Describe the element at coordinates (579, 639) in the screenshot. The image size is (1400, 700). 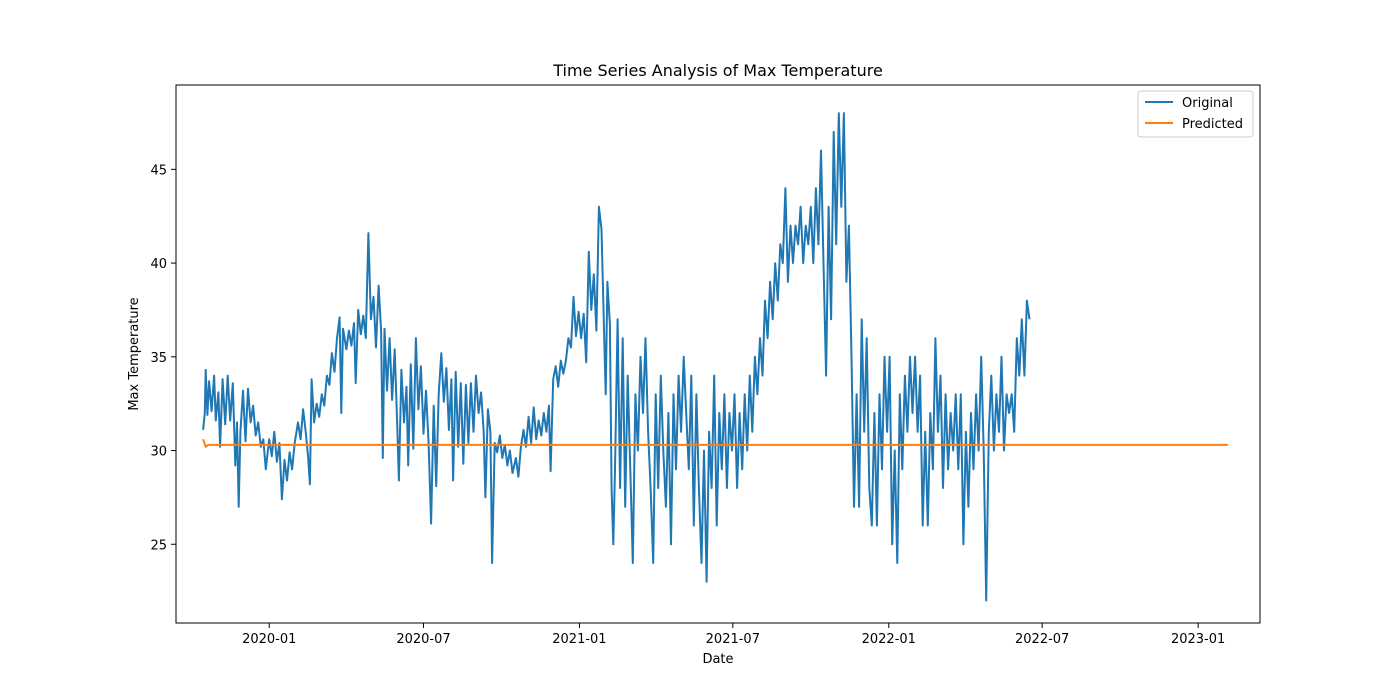
I see `x-tick-label: 2021-01` at that location.